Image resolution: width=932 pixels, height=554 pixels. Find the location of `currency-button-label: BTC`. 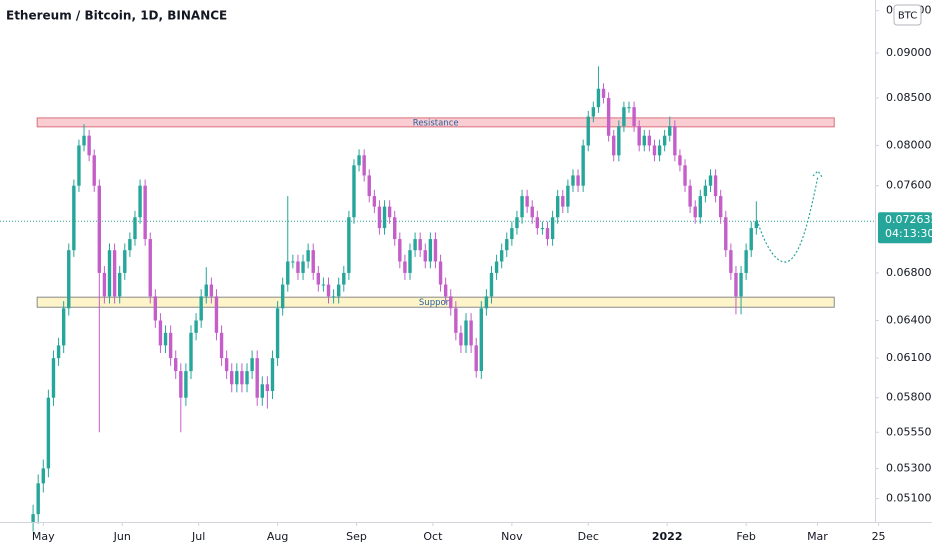

currency-button-label: BTC is located at coordinates (907, 16).